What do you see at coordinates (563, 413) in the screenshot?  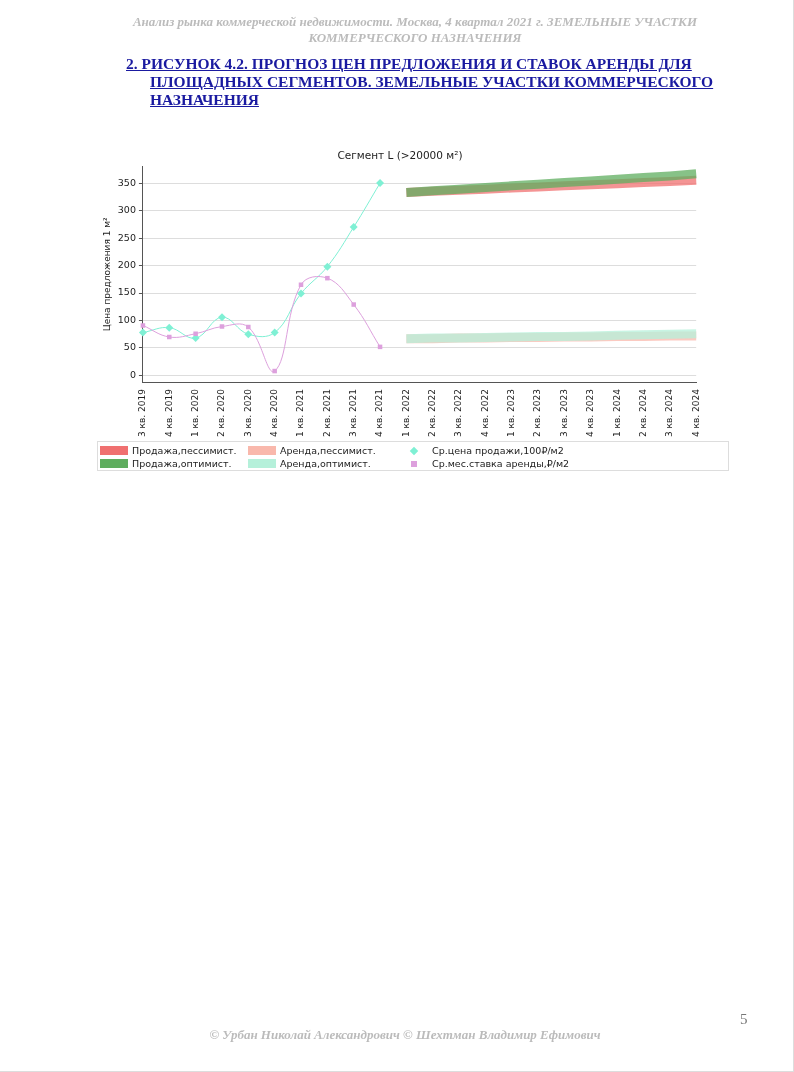 I see `x-tick-label: 3 кв. 2023` at bounding box center [563, 413].